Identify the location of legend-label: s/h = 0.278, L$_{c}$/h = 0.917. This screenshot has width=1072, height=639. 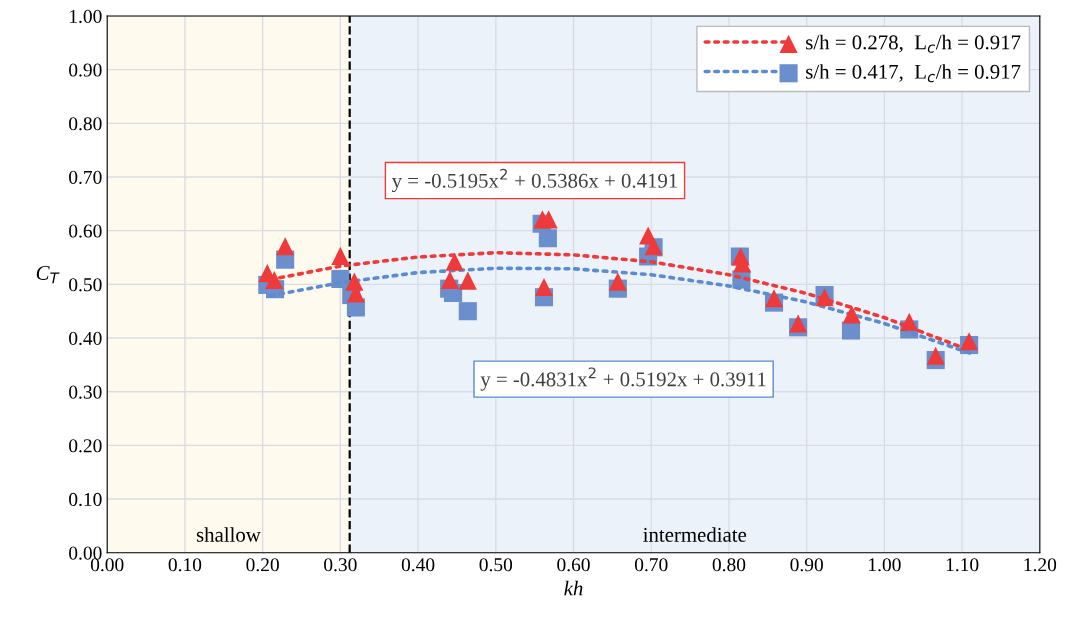
(913, 43).